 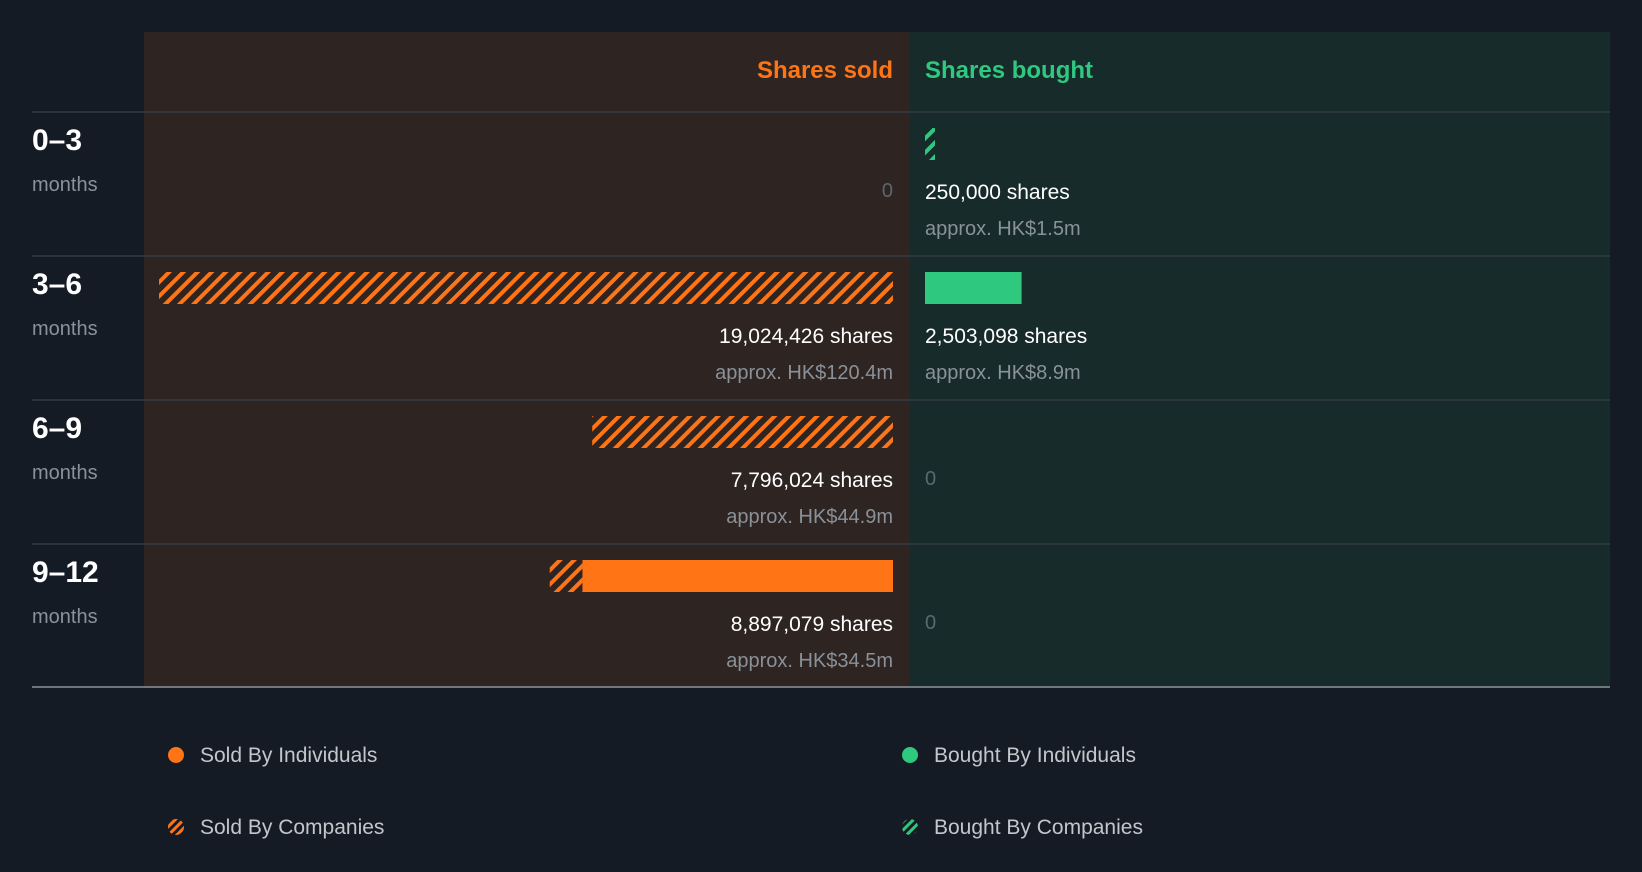 What do you see at coordinates (1038, 827) in the screenshot?
I see `legend-label: Bought By Companies` at bounding box center [1038, 827].